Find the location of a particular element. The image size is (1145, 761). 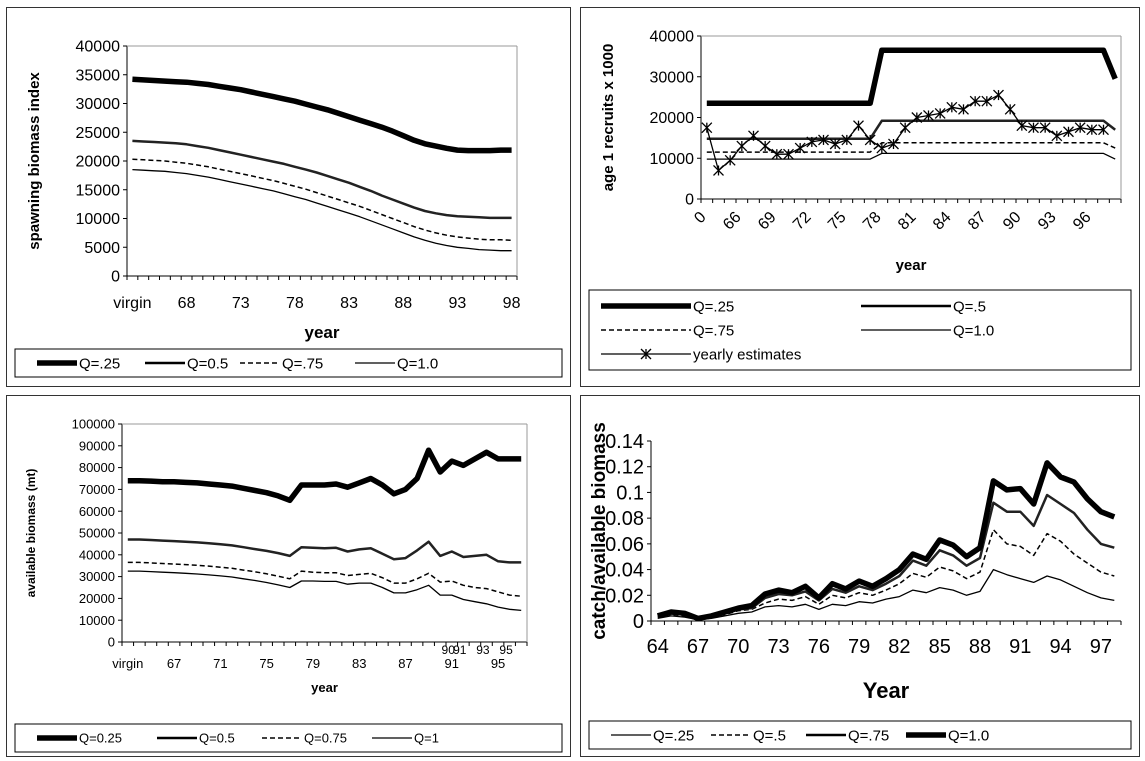

legend-label: yearly estimates is located at coordinates (747, 354).